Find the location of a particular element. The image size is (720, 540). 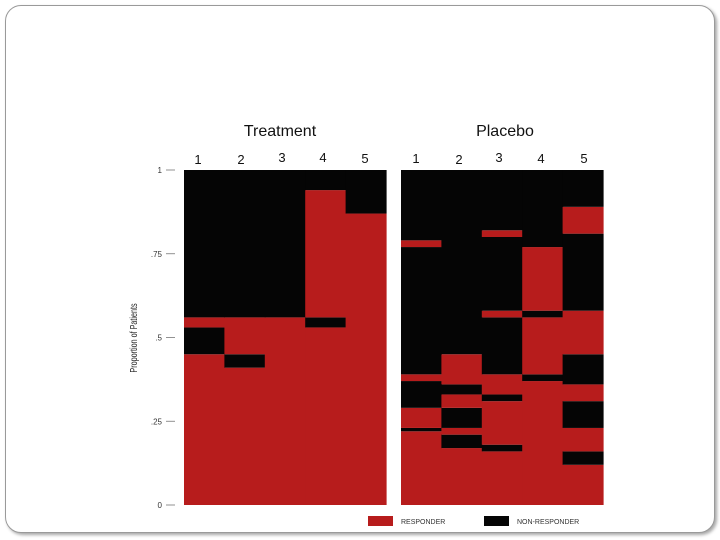

placebo-col3-seg3-responder is located at coordinates (502, 423).